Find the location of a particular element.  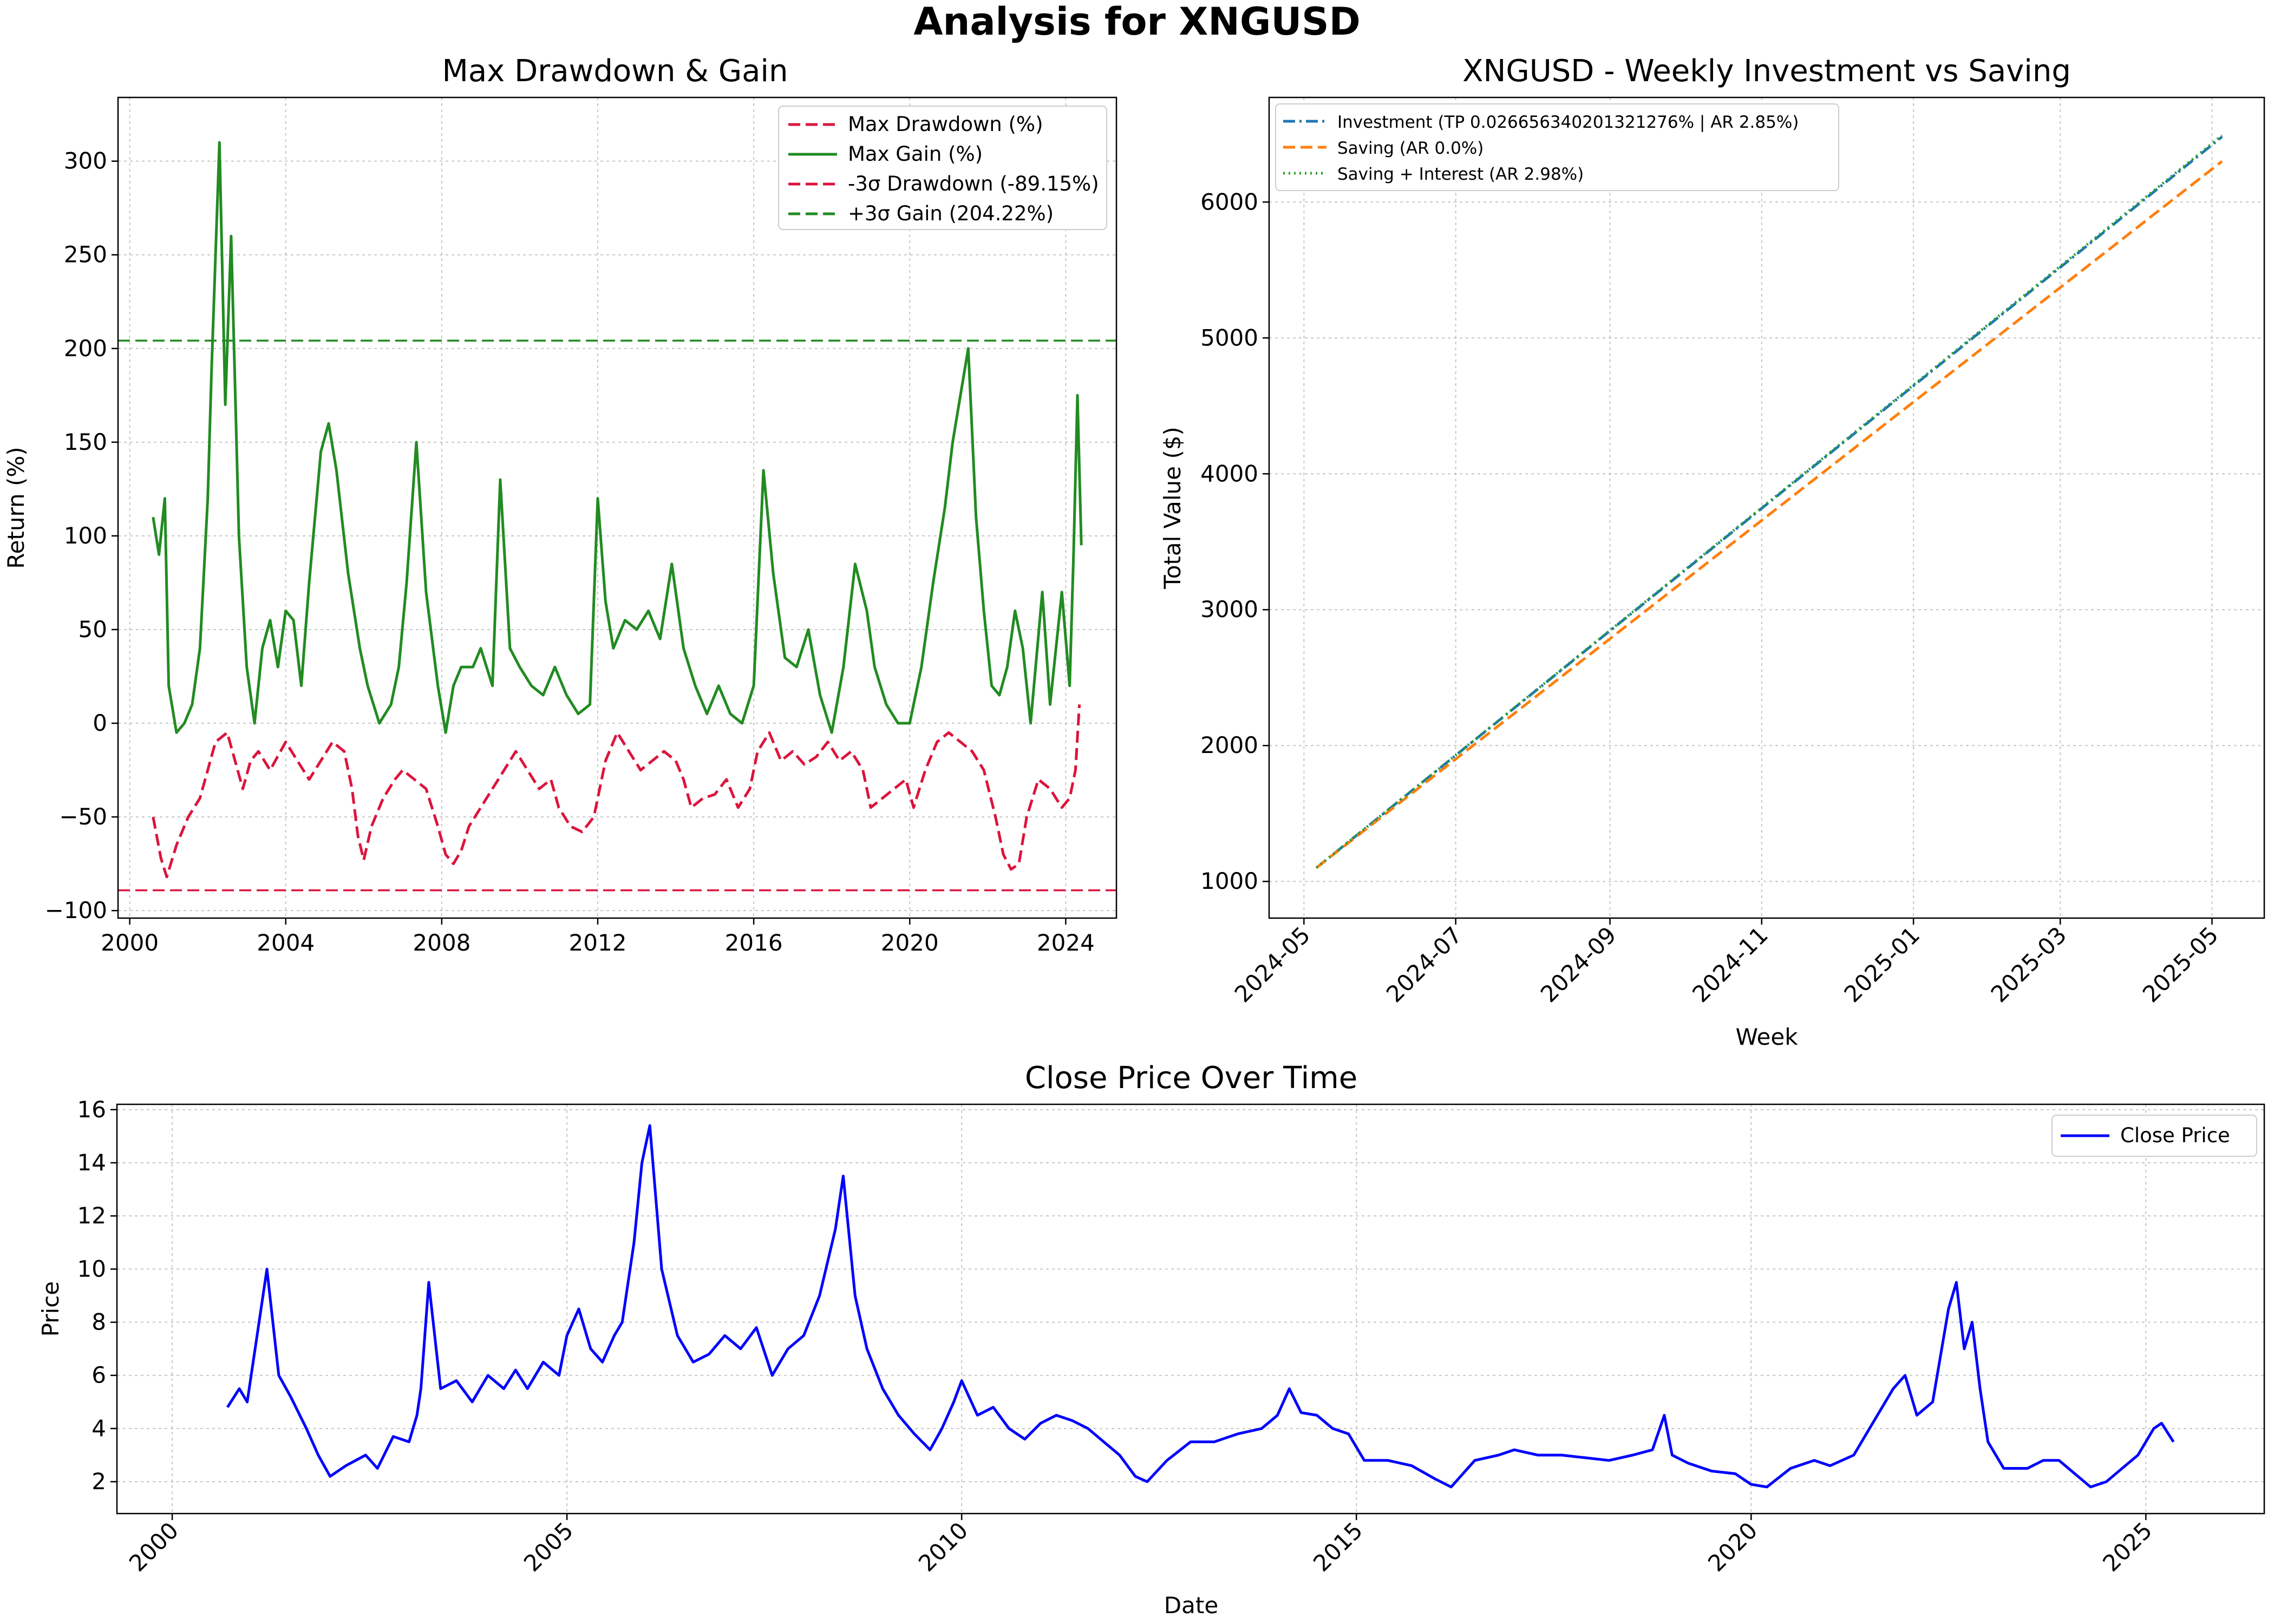

drawdown-gain-ylabel: Return (%) is located at coordinates (16, 507).